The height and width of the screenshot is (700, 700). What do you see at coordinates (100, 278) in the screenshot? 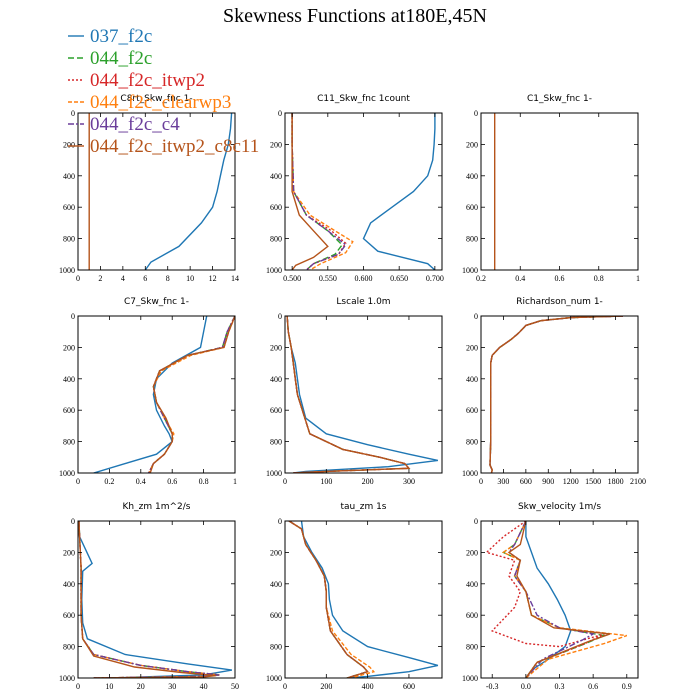
I see `x-tick-label: 2` at bounding box center [100, 278].